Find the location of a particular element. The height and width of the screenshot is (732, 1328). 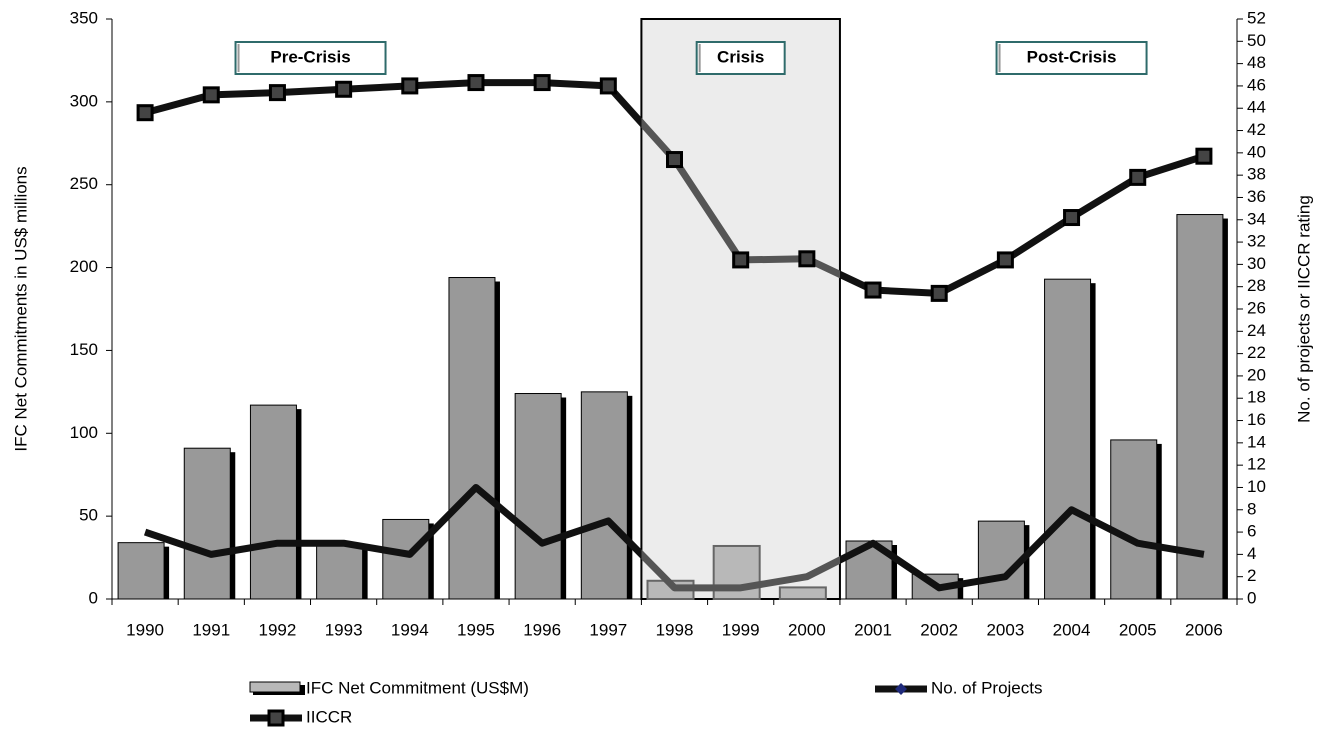

line is located at coordinates (674, 537).